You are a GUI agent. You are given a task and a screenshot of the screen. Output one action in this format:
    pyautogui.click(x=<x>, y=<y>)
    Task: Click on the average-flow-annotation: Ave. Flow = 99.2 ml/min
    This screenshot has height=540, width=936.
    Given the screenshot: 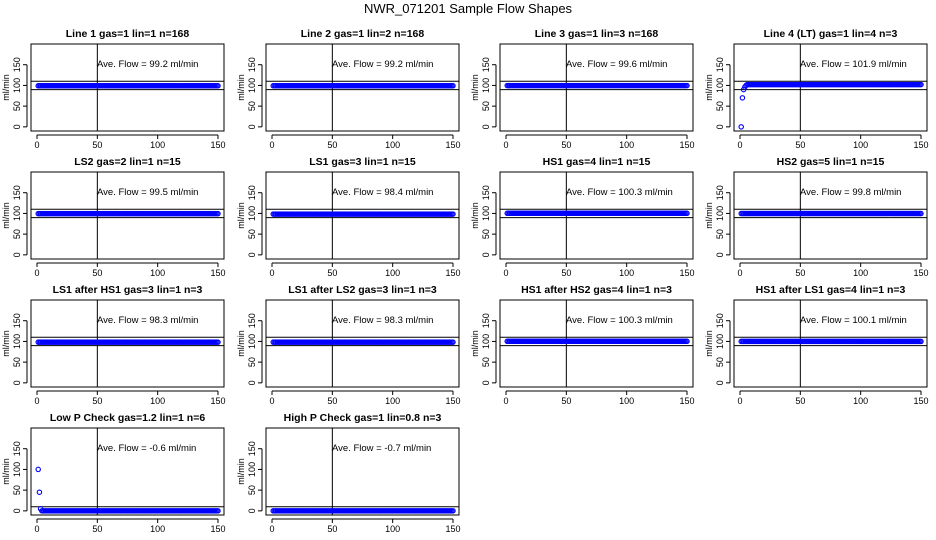 What is the action you would take?
    pyautogui.click(x=382, y=64)
    